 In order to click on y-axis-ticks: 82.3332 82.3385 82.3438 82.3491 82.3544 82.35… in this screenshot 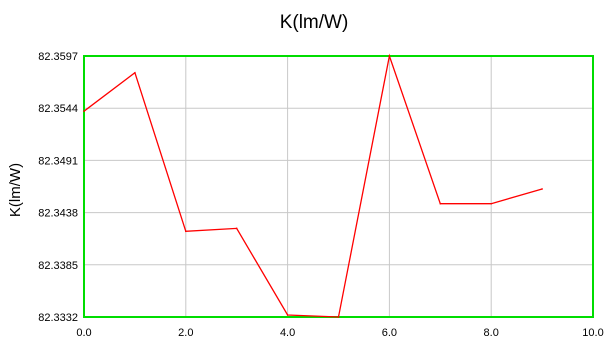, I will do `click(58, 187)`.